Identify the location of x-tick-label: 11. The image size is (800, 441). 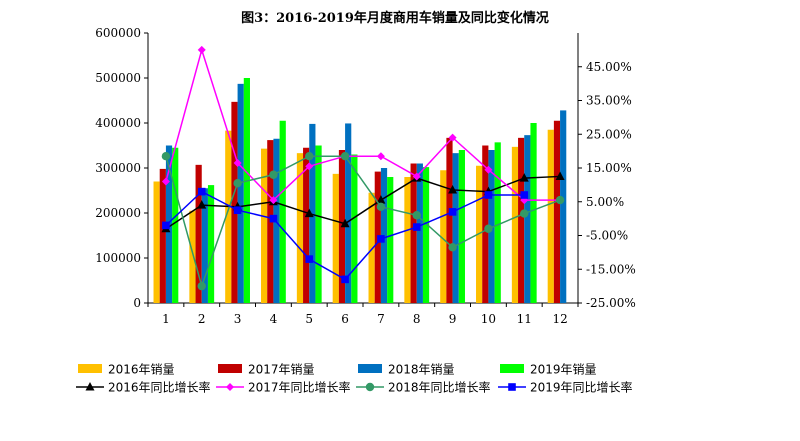
(524, 319).